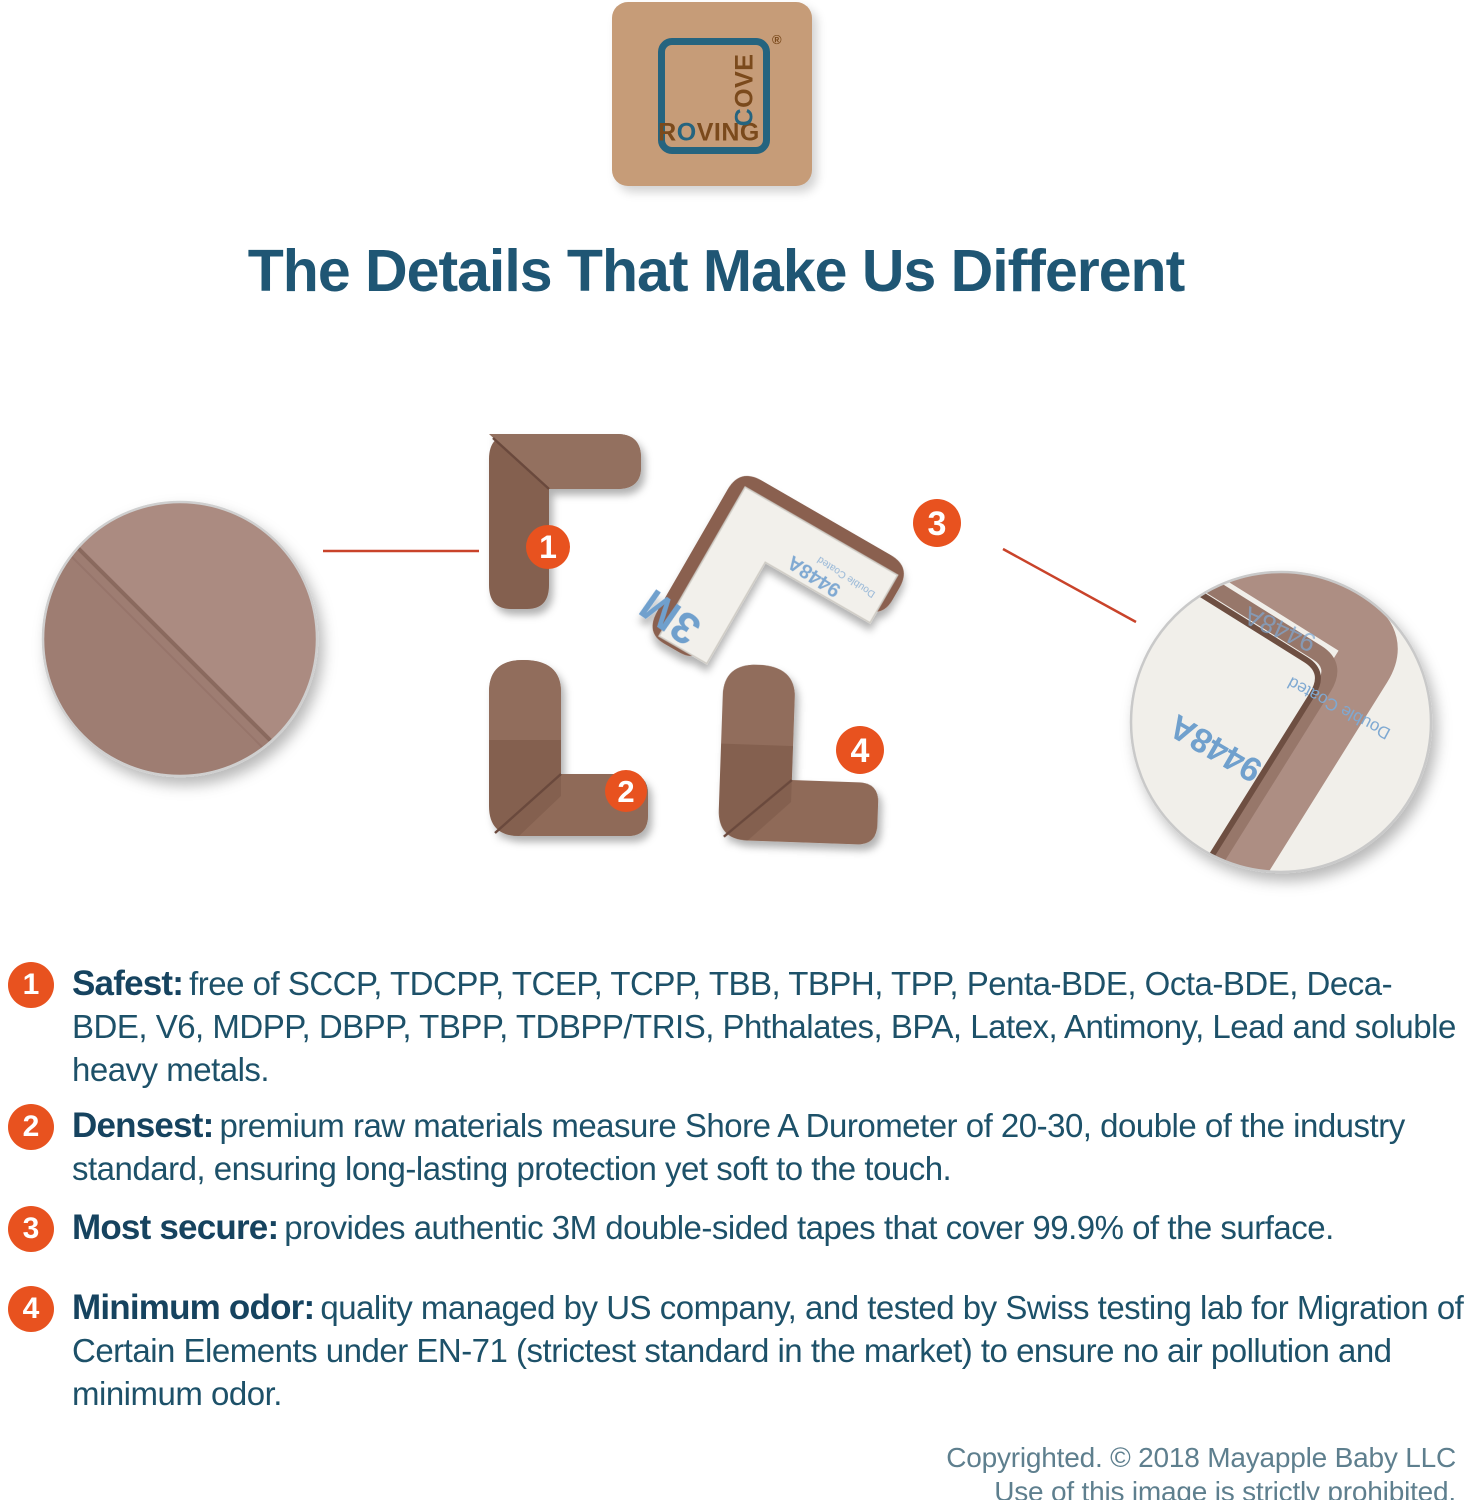 The height and width of the screenshot is (1500, 1468). I want to click on logo-letter-teal: C, so click(744, 117).